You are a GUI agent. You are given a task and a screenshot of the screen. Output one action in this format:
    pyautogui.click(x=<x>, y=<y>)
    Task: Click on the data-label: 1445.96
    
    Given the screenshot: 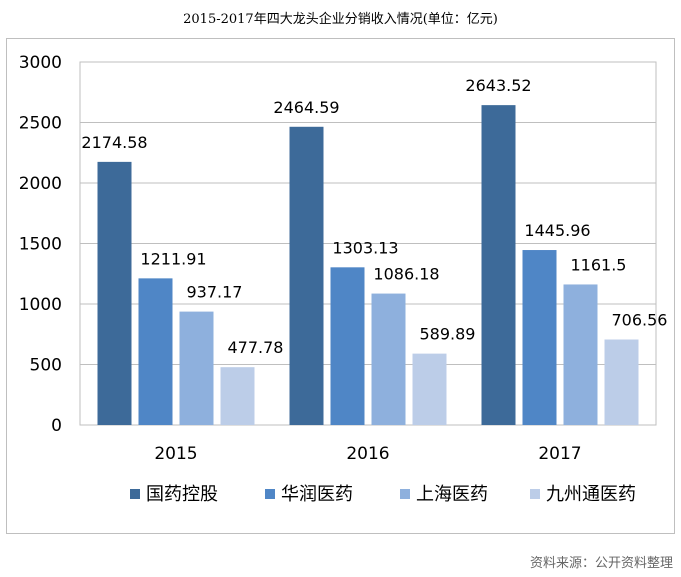 What is the action you would take?
    pyautogui.click(x=557, y=230)
    